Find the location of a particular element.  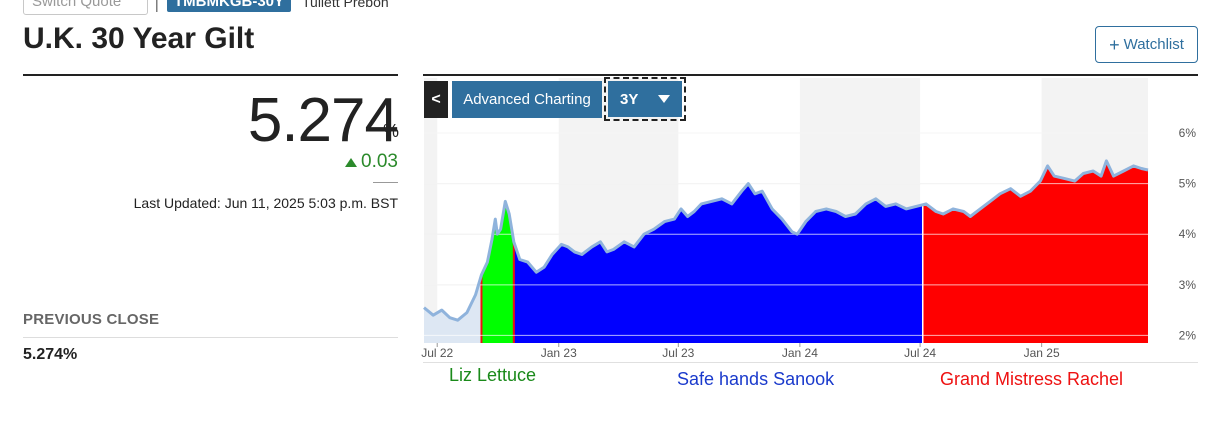

watchlist-button: + Watchlist is located at coordinates (1146, 44).